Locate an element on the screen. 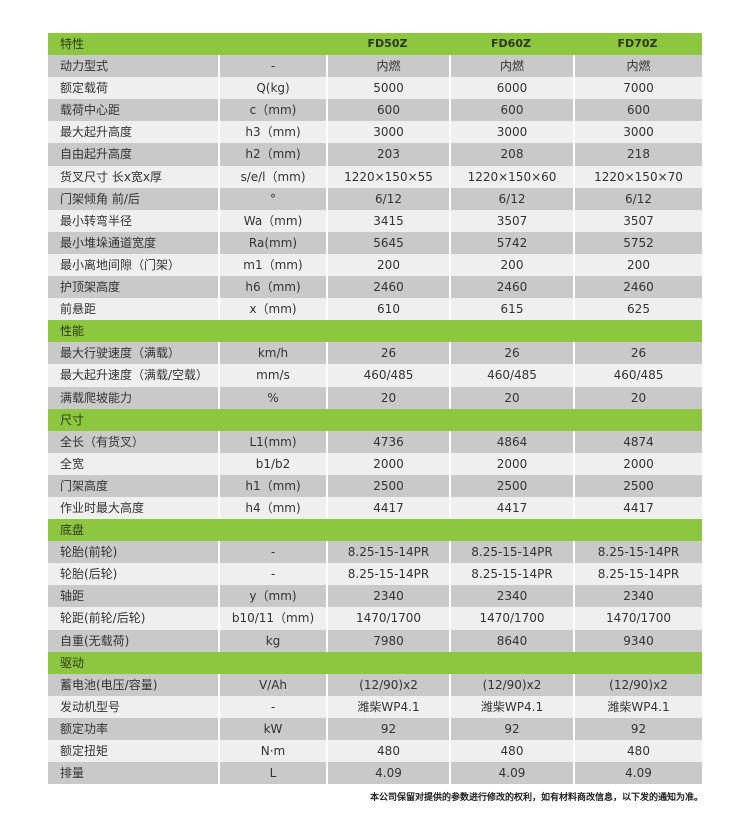  table-row: 自重(无载荷) kg 7980 8640 9340 is located at coordinates (375, 640).